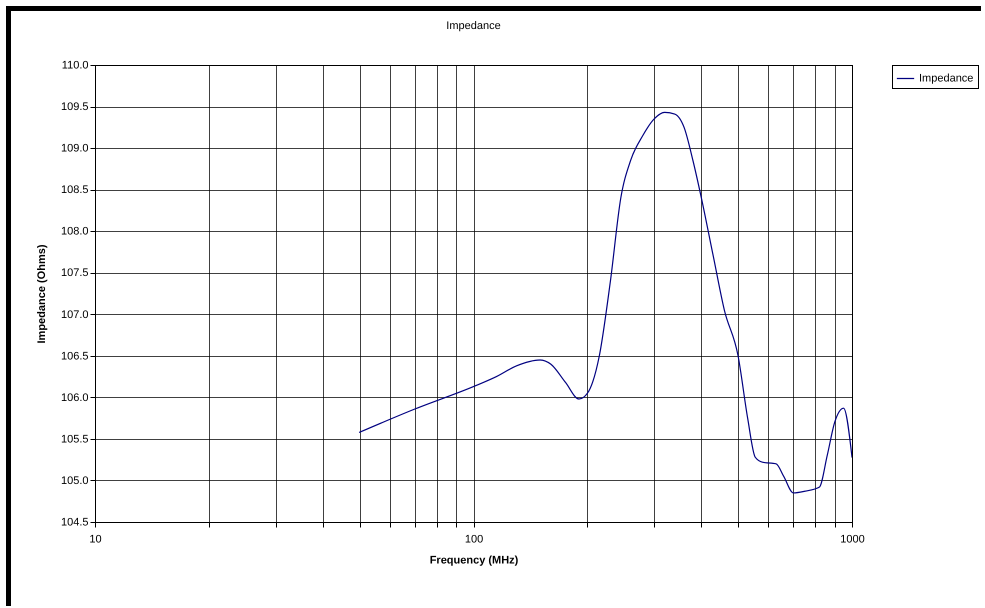 The width and height of the screenshot is (985, 608). I want to click on y-tick-label: 105.0, so click(74, 480).